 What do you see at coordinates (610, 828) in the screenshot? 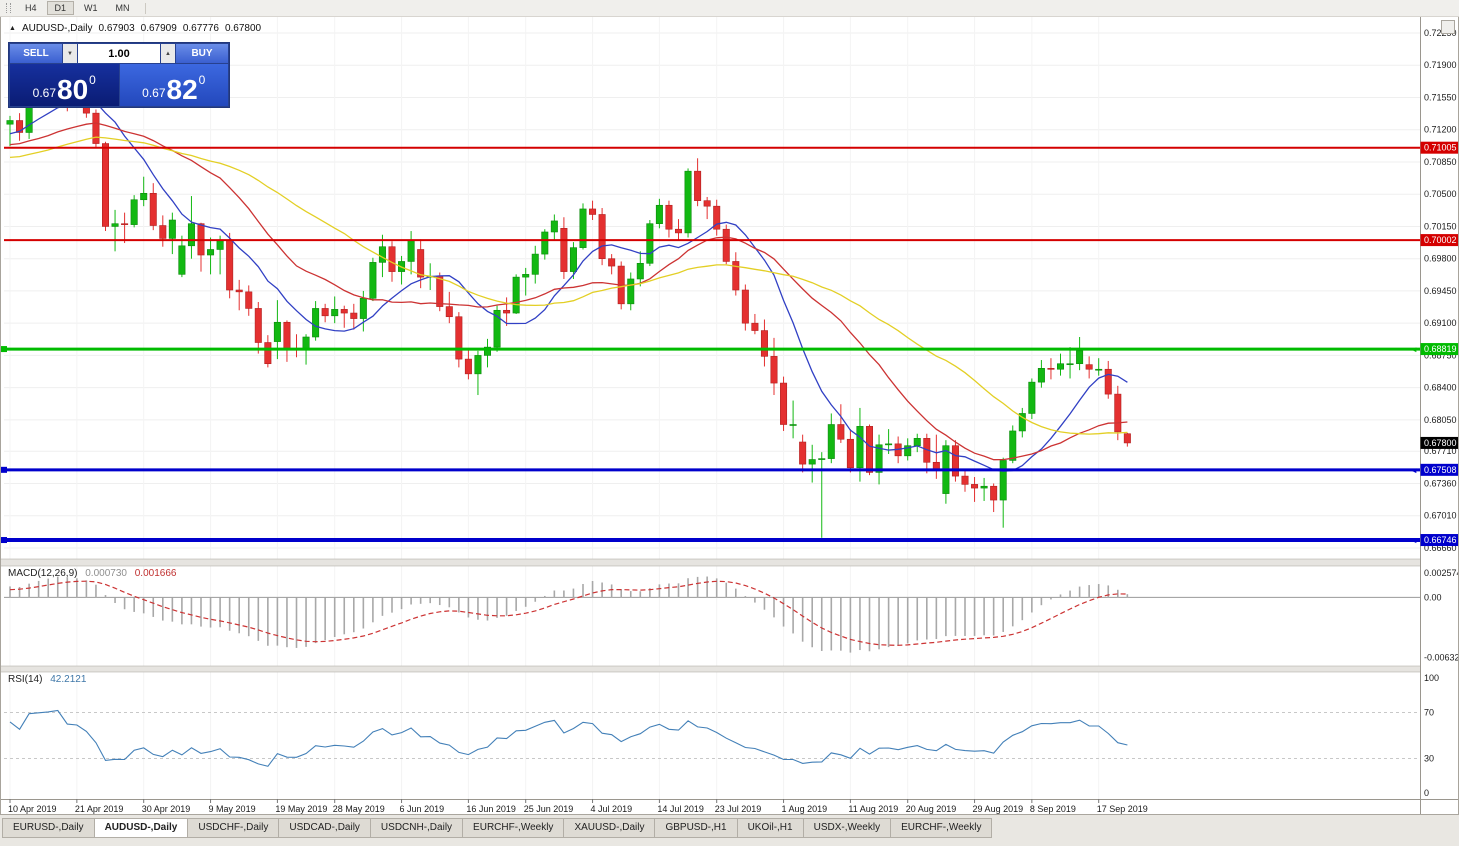
I see `chart-tab-xauusd-daily: XAUUSD-,Daily` at bounding box center [610, 828].